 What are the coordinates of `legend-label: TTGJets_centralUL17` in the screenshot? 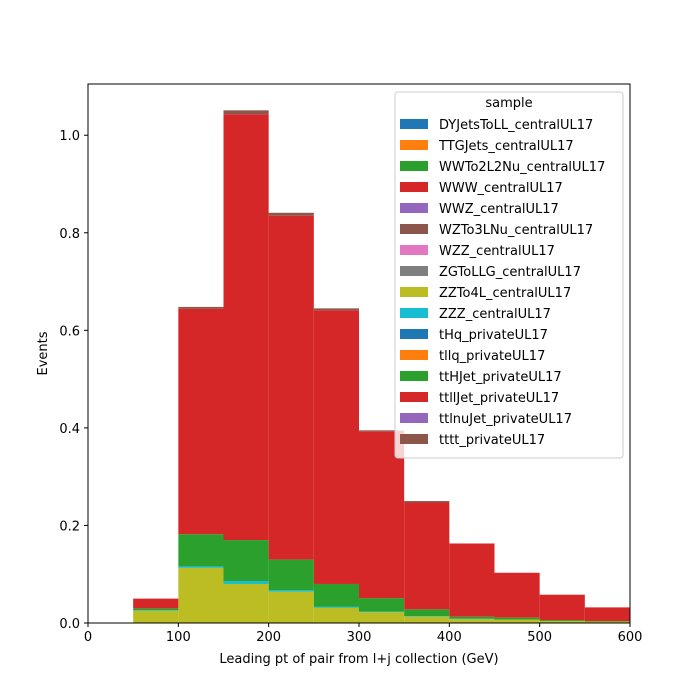 It's located at (506, 146).